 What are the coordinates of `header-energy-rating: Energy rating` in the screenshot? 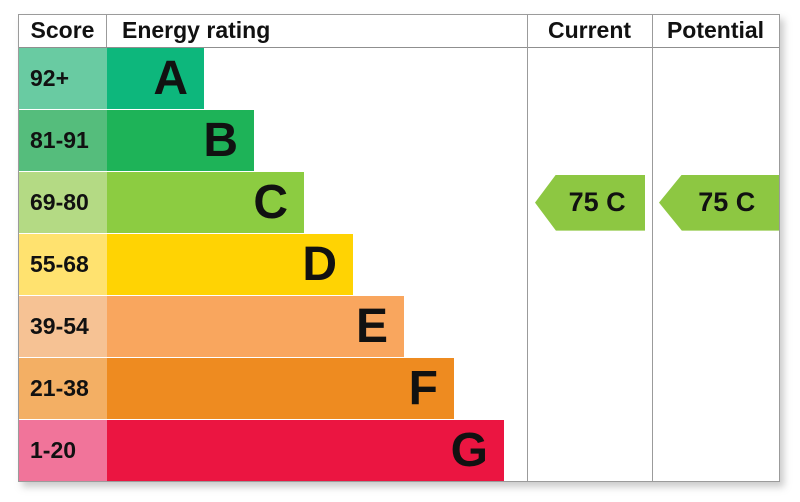 It's located at (196, 30).